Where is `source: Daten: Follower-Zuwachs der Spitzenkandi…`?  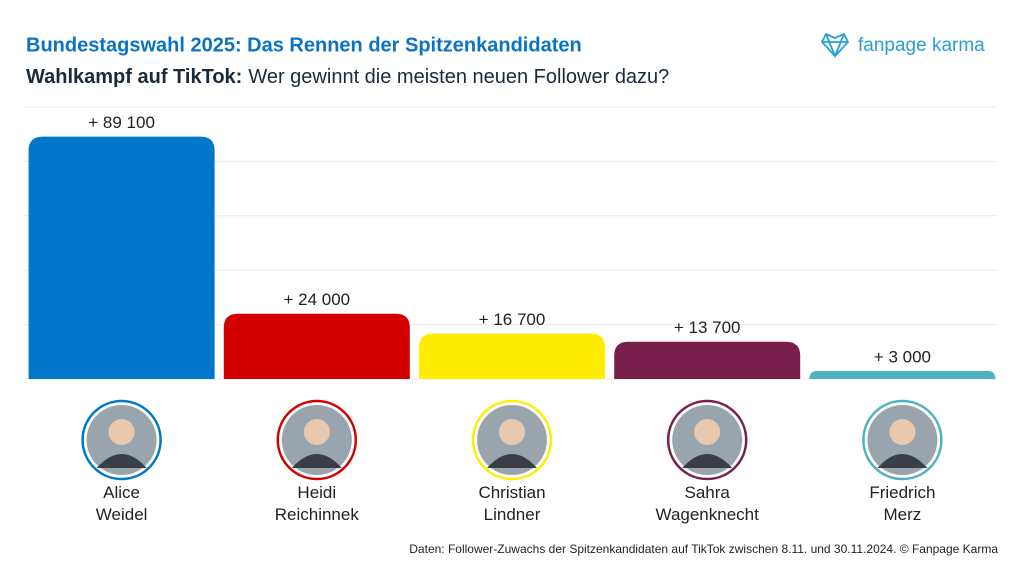
source: Daten: Follower-Zuwachs der Spitzenkandi… is located at coordinates (703, 549).